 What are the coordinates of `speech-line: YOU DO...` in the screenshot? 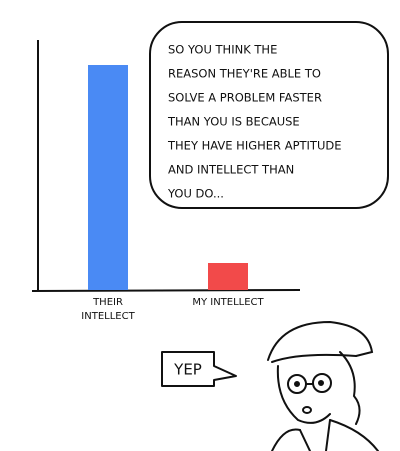 It's located at (195, 194).